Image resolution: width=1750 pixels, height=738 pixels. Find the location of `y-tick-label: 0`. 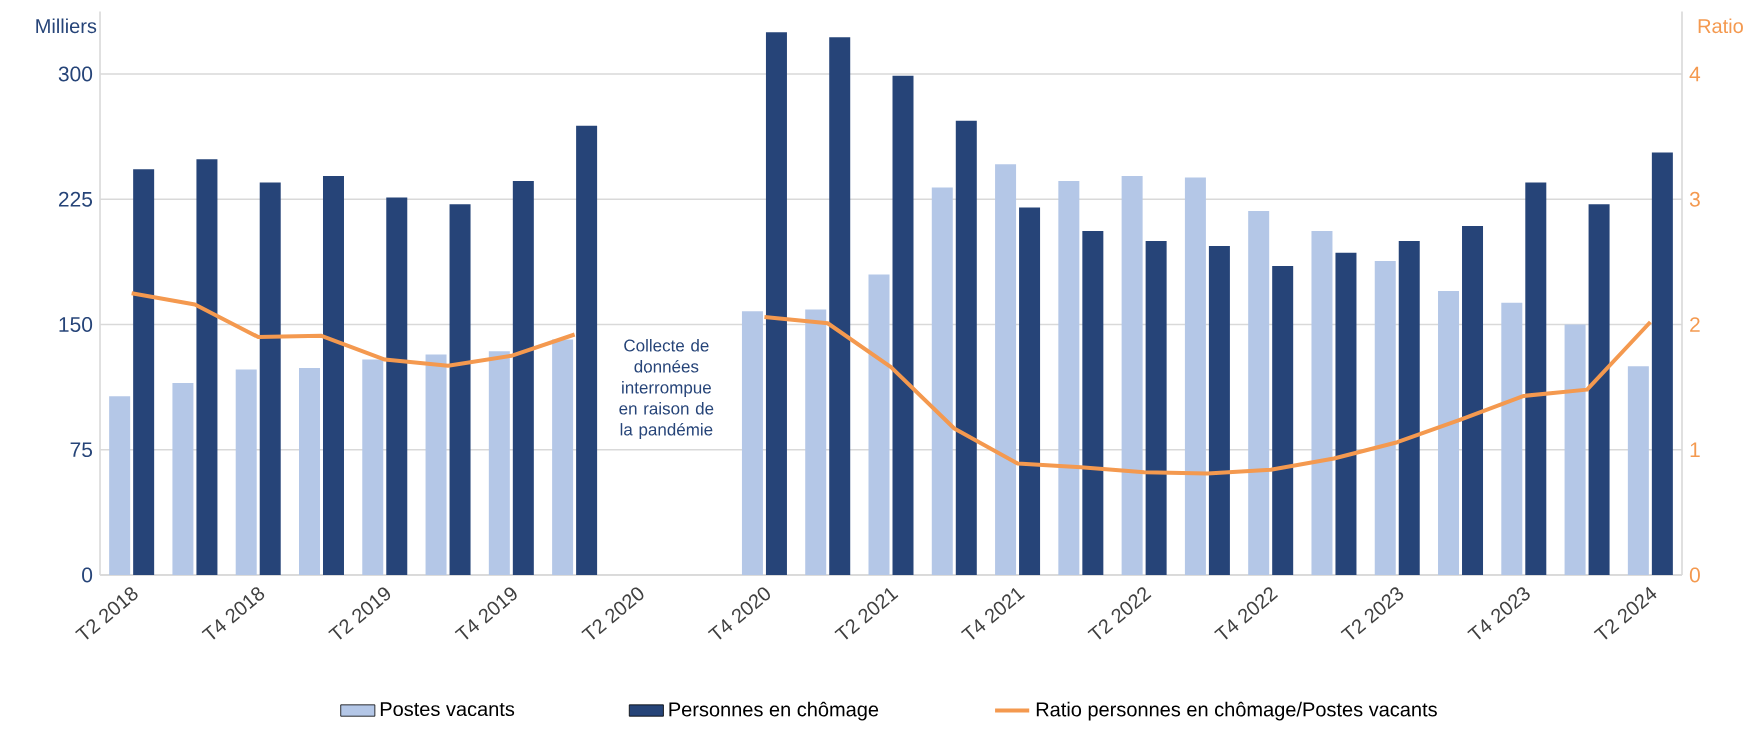

y-tick-label: 0 is located at coordinates (87, 575).